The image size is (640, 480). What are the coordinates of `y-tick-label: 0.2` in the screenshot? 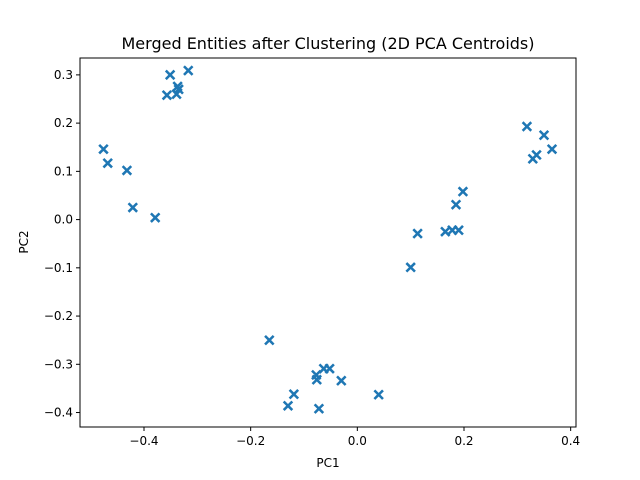 It's located at (63, 123).